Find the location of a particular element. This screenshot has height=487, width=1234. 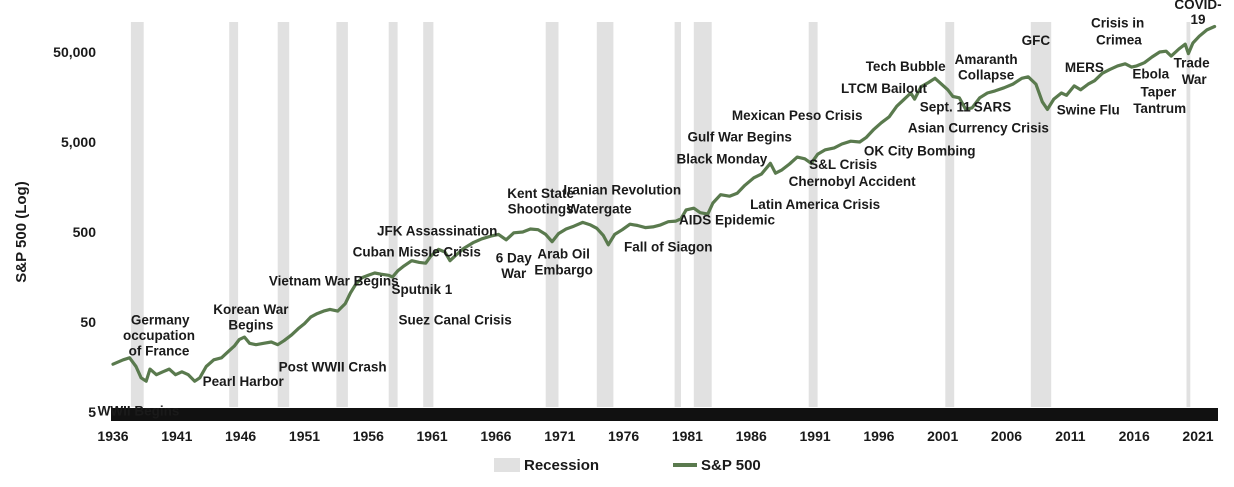

x-tick-label: 1956 is located at coordinates (368, 436).